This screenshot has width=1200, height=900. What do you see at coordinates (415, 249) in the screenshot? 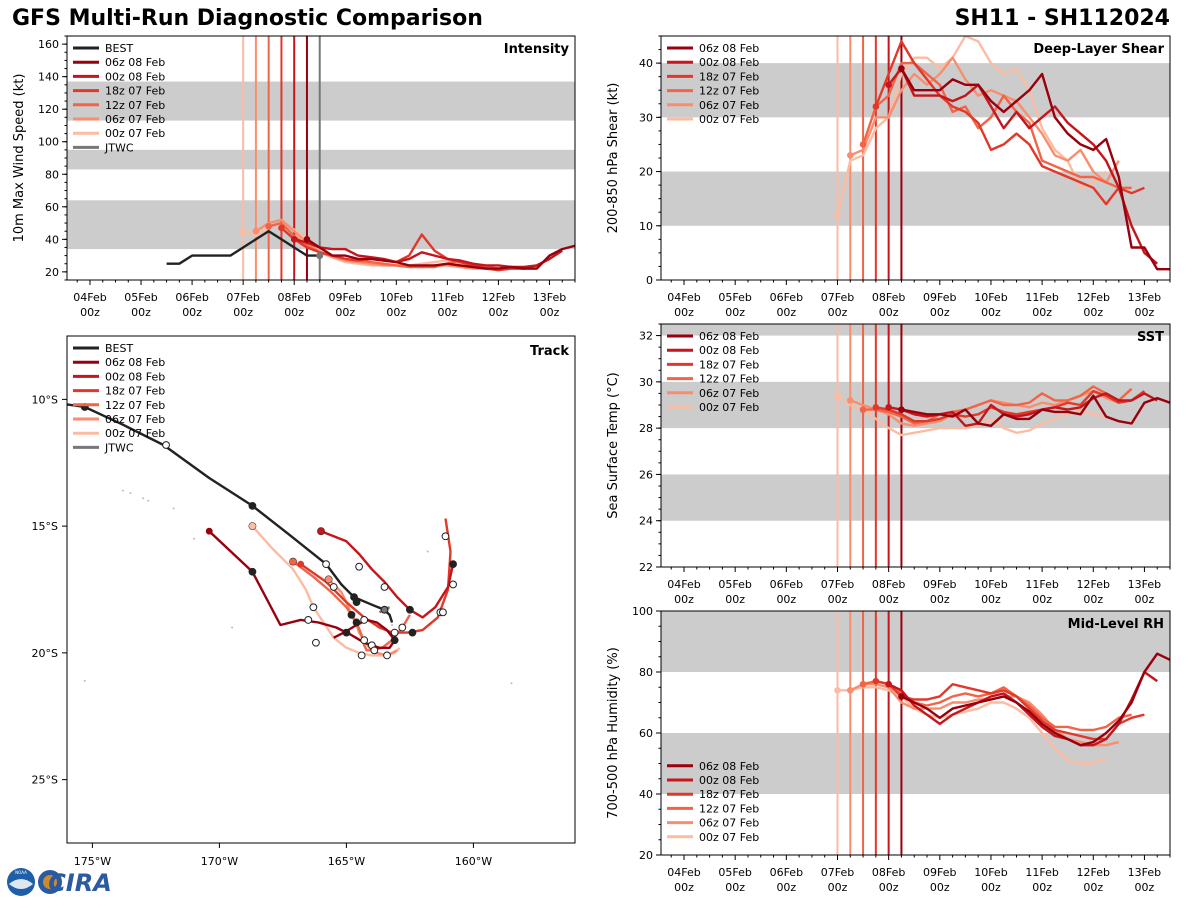
I see `intensity-series-18z-07-feb` at bounding box center [415, 249].